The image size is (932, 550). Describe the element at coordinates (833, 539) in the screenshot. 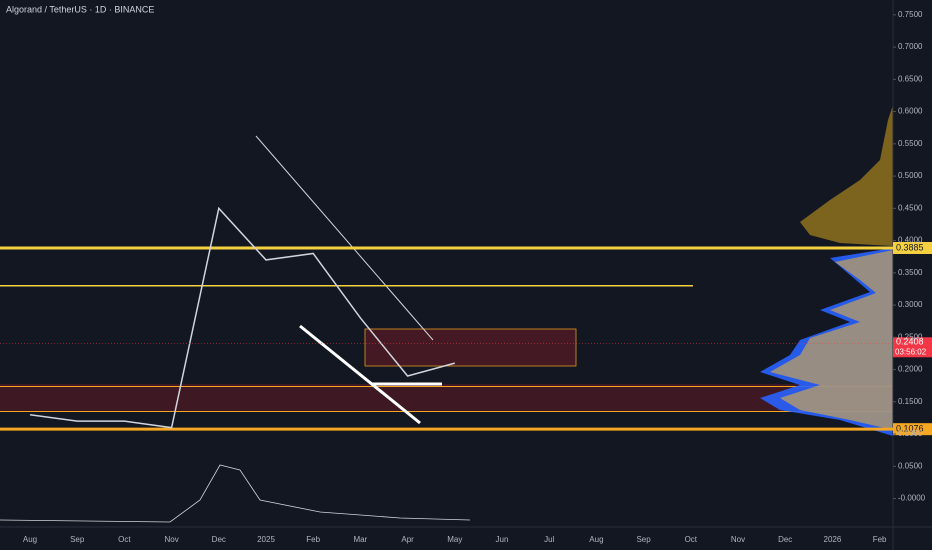

I see `x-tick-label: 2026` at that location.